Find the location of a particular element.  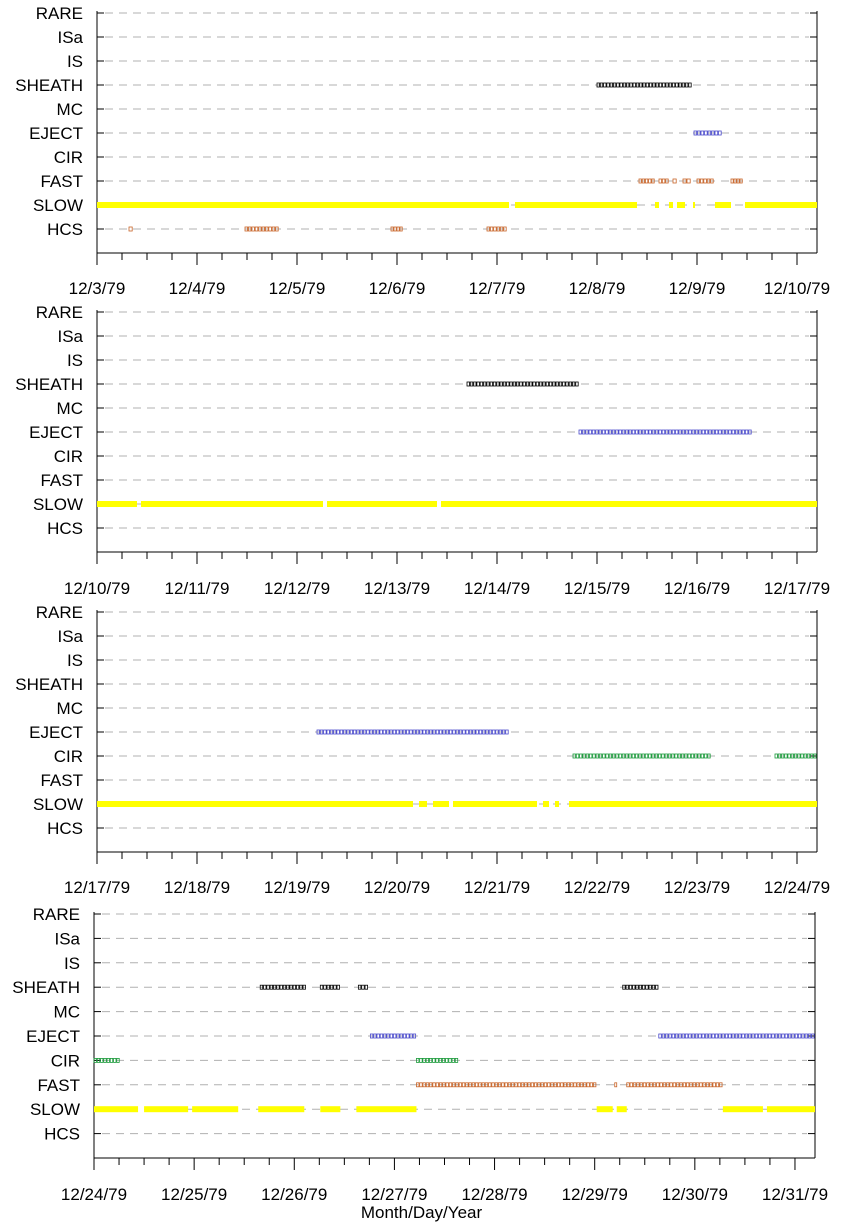

x-tick-label: 12/11/79 is located at coordinates (197, 588).